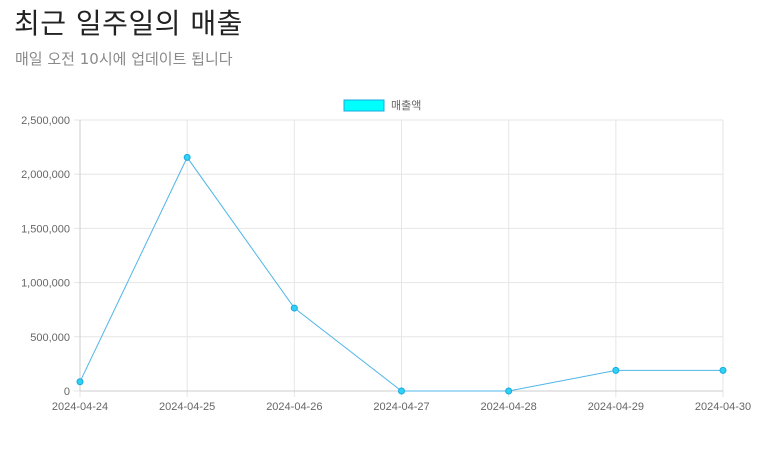 This screenshot has width=767, height=450. Describe the element at coordinates (723, 407) in the screenshot. I see `x-tick-label: 2024-04-30` at that location.